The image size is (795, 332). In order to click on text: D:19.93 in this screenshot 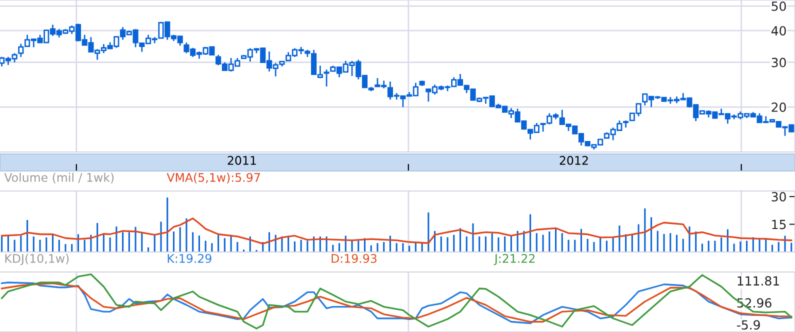, I will do `click(354, 258)`.